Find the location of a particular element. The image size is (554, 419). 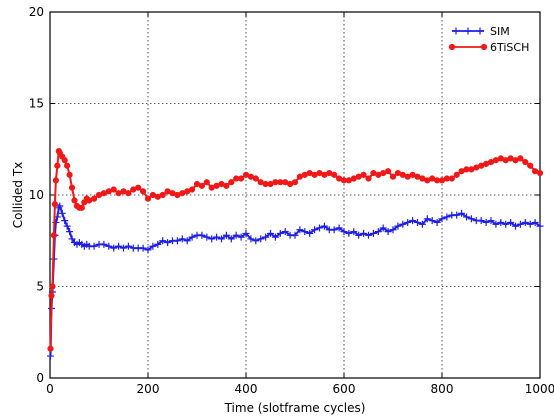

x-tick-label: 0 is located at coordinates (50, 389).